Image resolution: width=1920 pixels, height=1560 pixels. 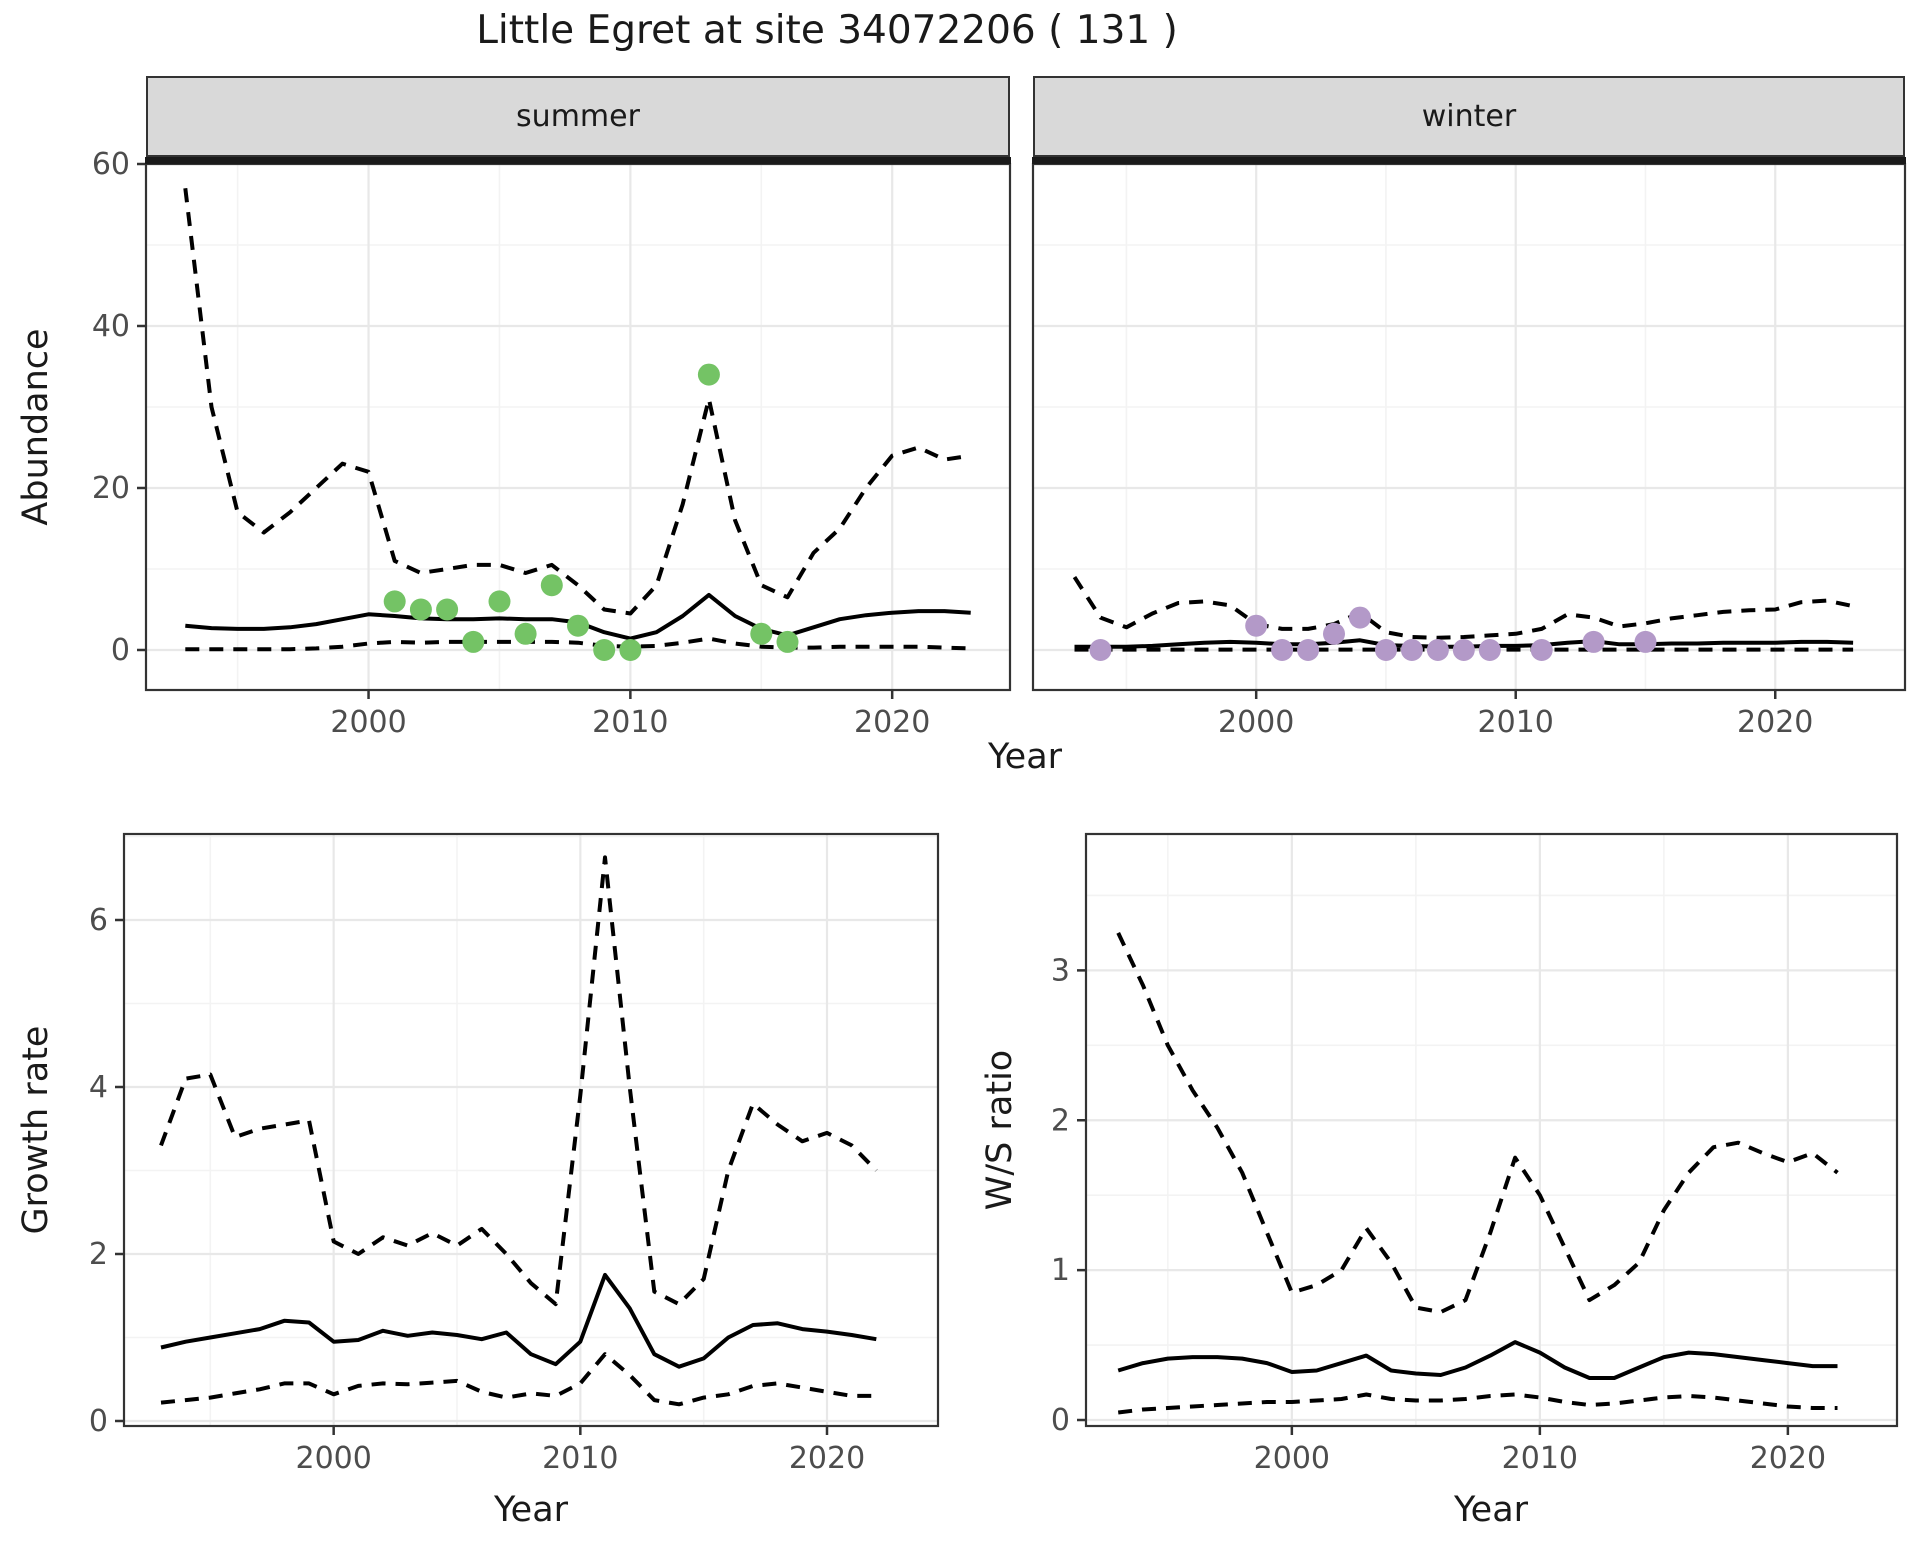 What do you see at coordinates (98, 1087) in the screenshot?
I see `y-tick-label: 4` at bounding box center [98, 1087].